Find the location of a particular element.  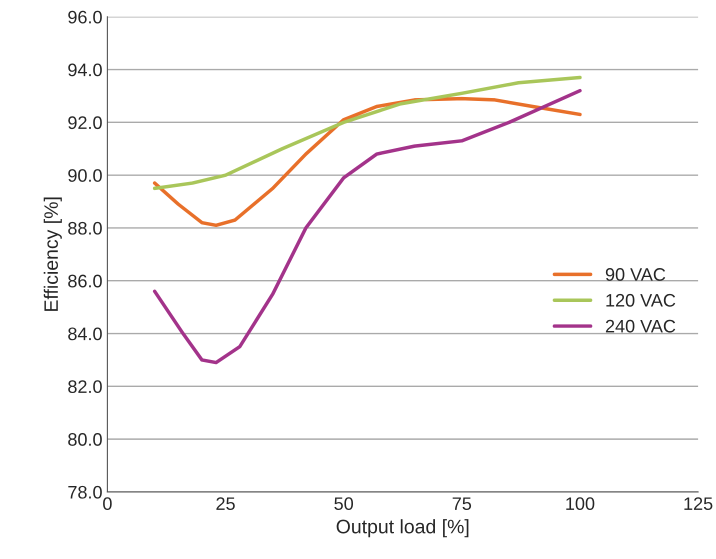

x-tick-label: 75 is located at coordinates (462, 503).